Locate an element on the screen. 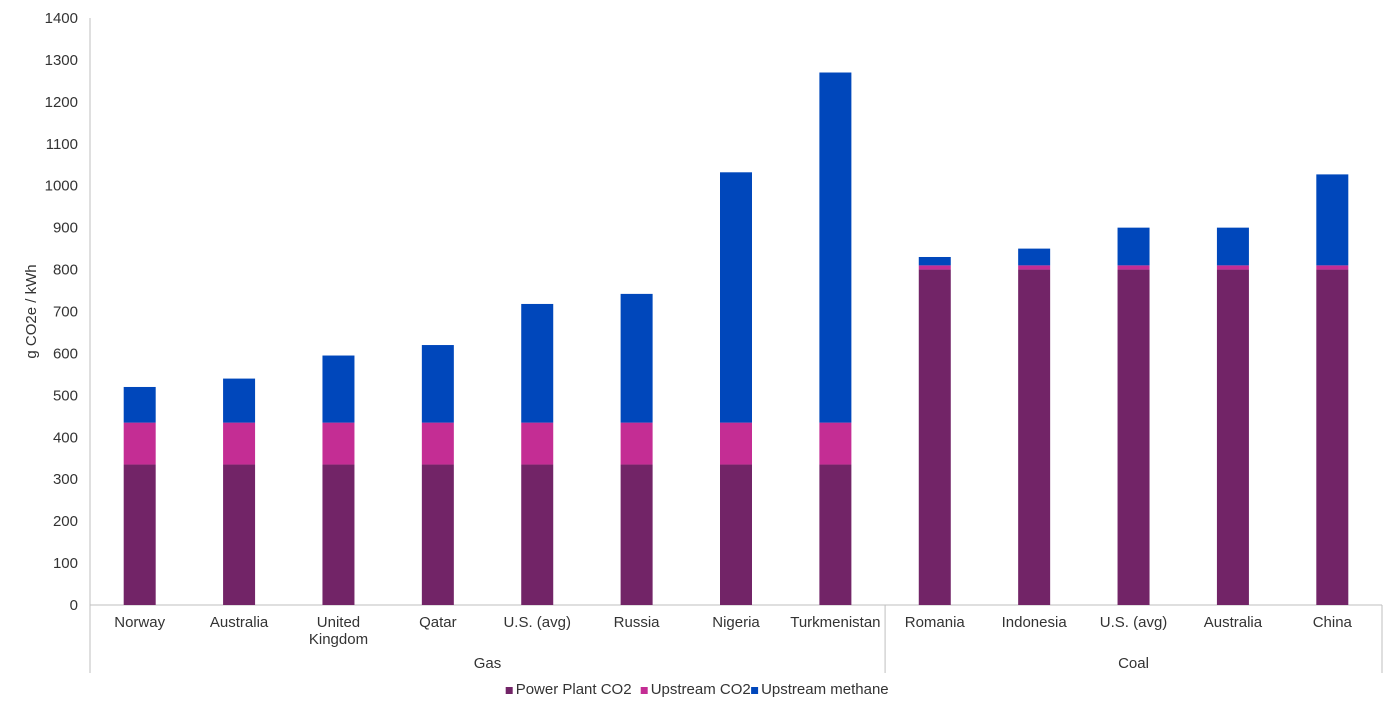  y-tick-label: 1200 is located at coordinates (61, 102).